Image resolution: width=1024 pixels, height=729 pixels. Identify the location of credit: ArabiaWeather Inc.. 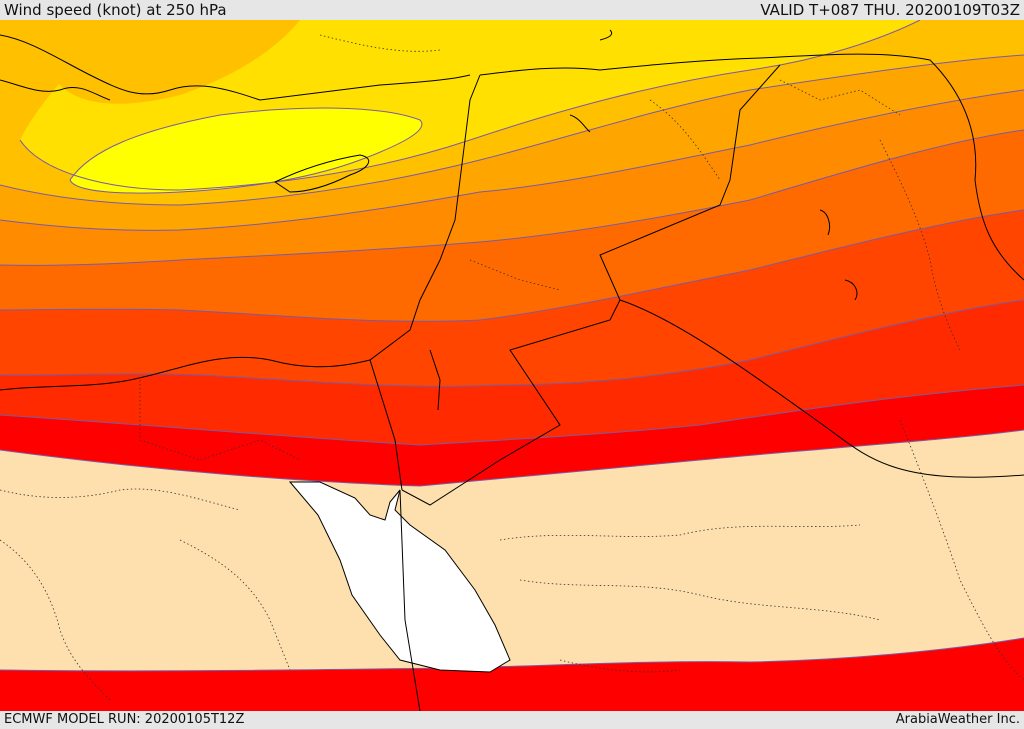
(957, 719).